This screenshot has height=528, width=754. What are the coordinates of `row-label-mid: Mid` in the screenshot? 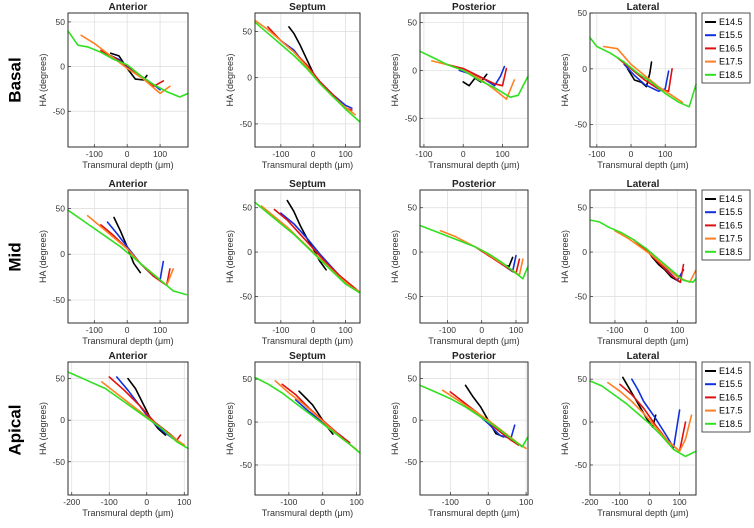 It's located at (14, 256).